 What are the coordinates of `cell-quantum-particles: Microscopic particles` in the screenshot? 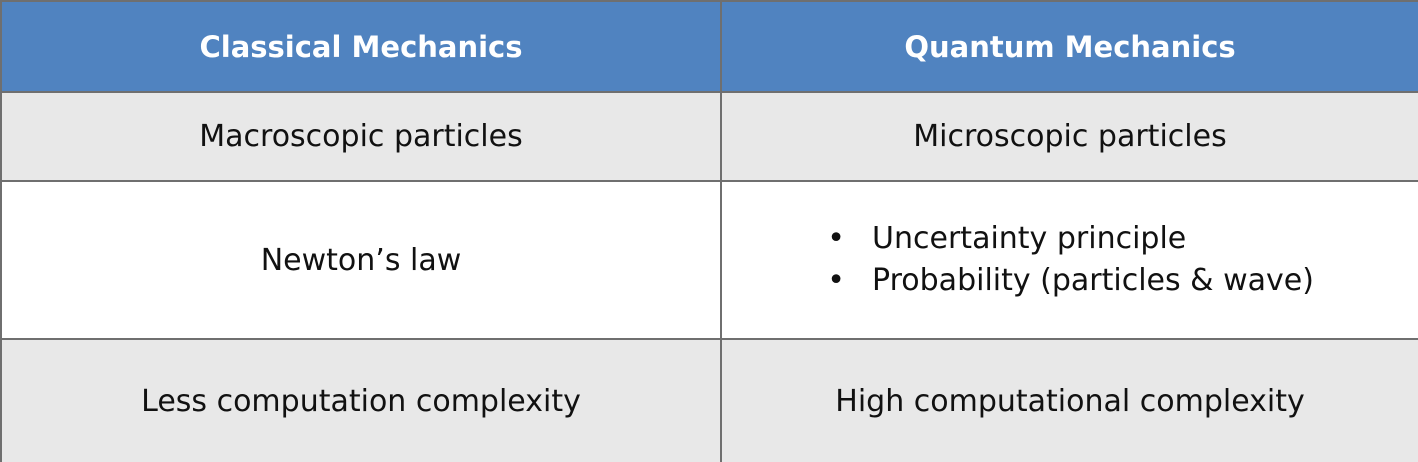 It's located at (1069, 136).